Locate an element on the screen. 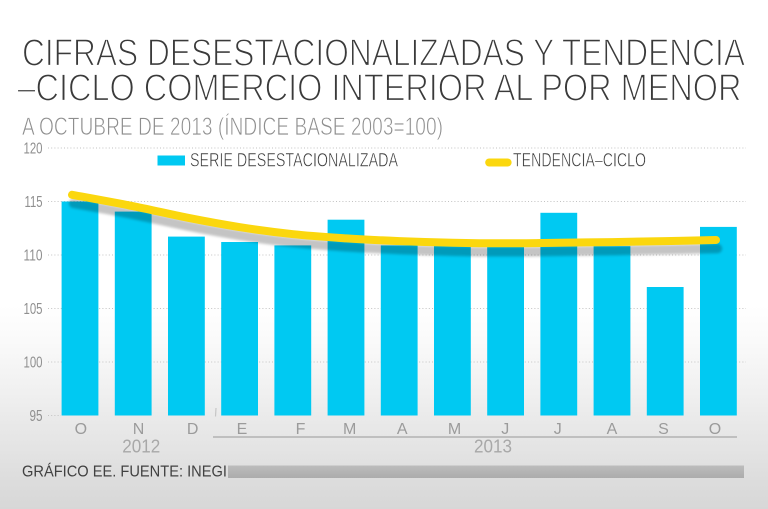  svg-text: SERIE DESESTACIONALIZADA is located at coordinates (294, 161).